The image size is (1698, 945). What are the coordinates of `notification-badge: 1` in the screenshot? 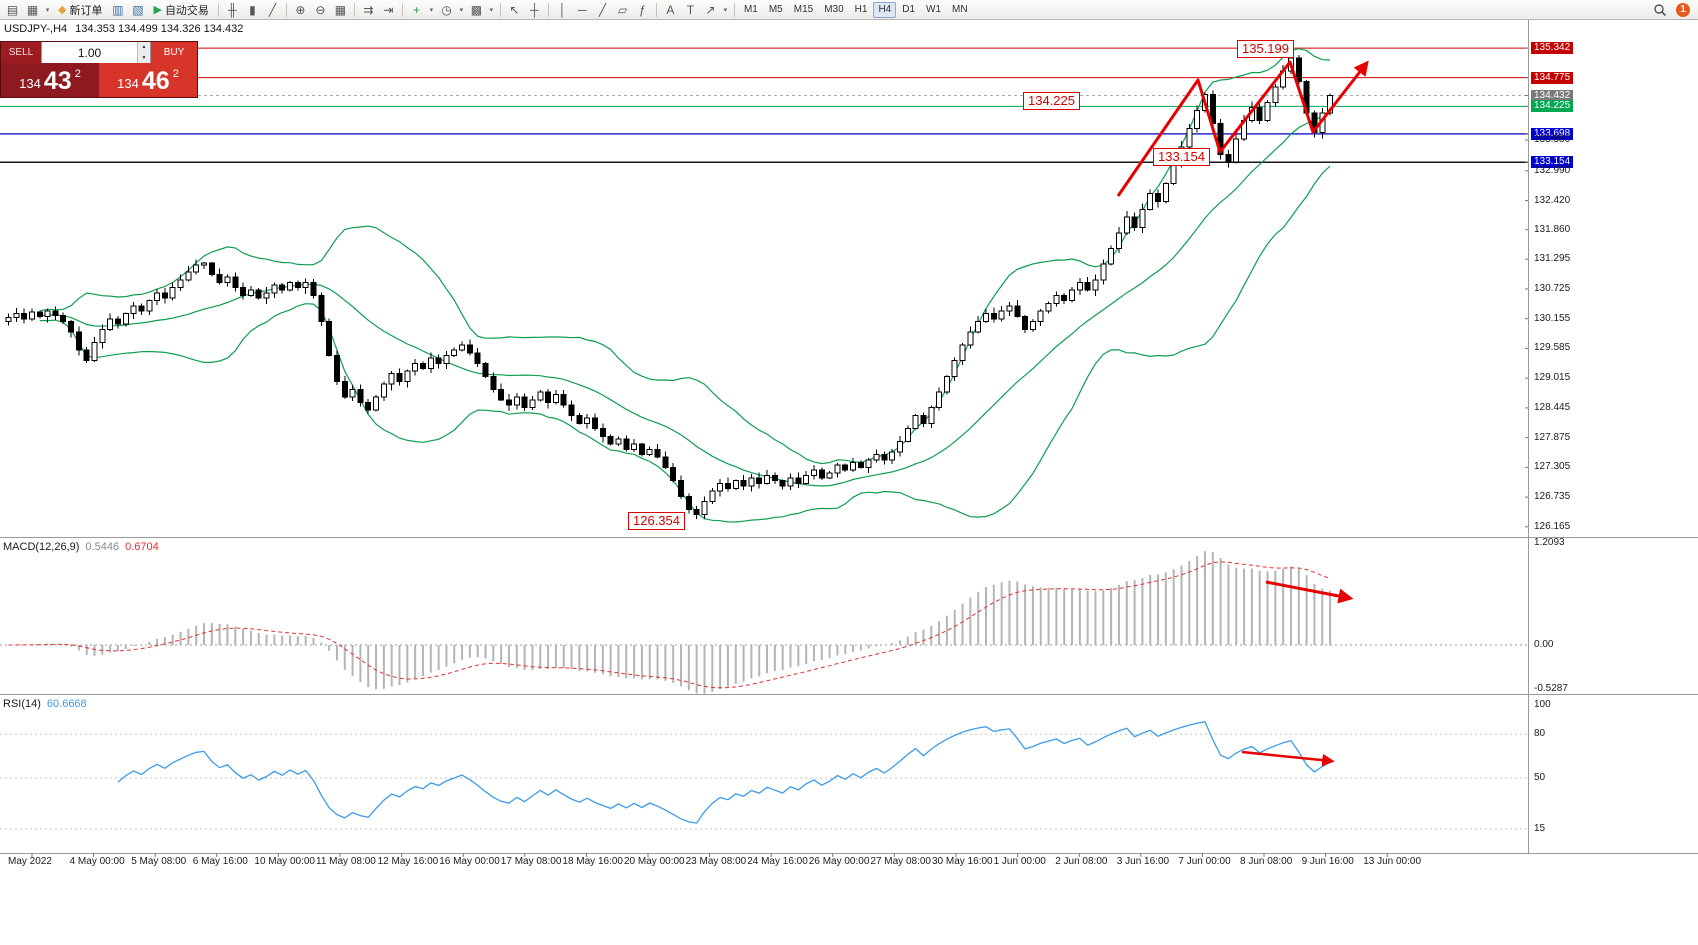 It's located at (1683, 9).